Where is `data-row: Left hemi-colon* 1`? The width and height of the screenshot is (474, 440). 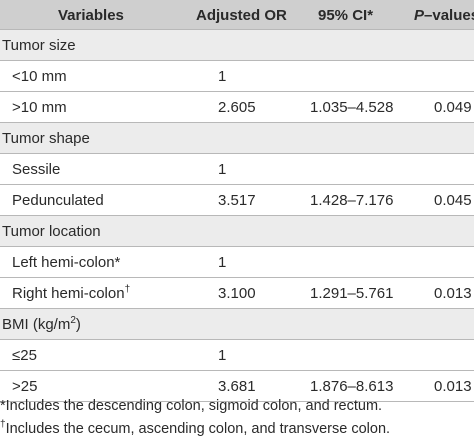
data-row: Left hemi-colon* 1 is located at coordinates (237, 262).